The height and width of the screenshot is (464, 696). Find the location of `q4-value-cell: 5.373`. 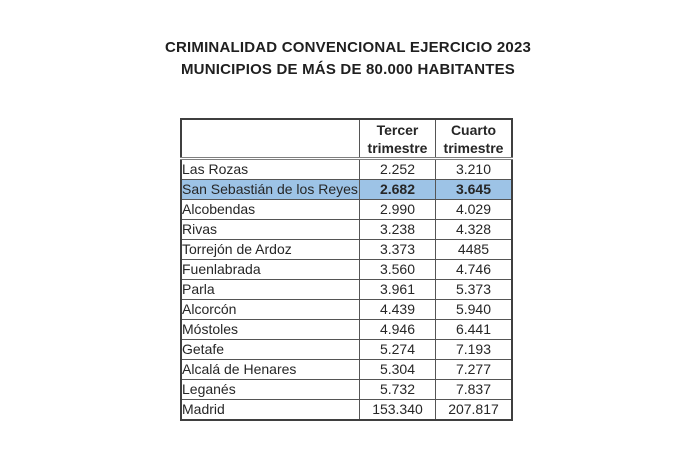

q4-value-cell: 5.373 is located at coordinates (474, 289).